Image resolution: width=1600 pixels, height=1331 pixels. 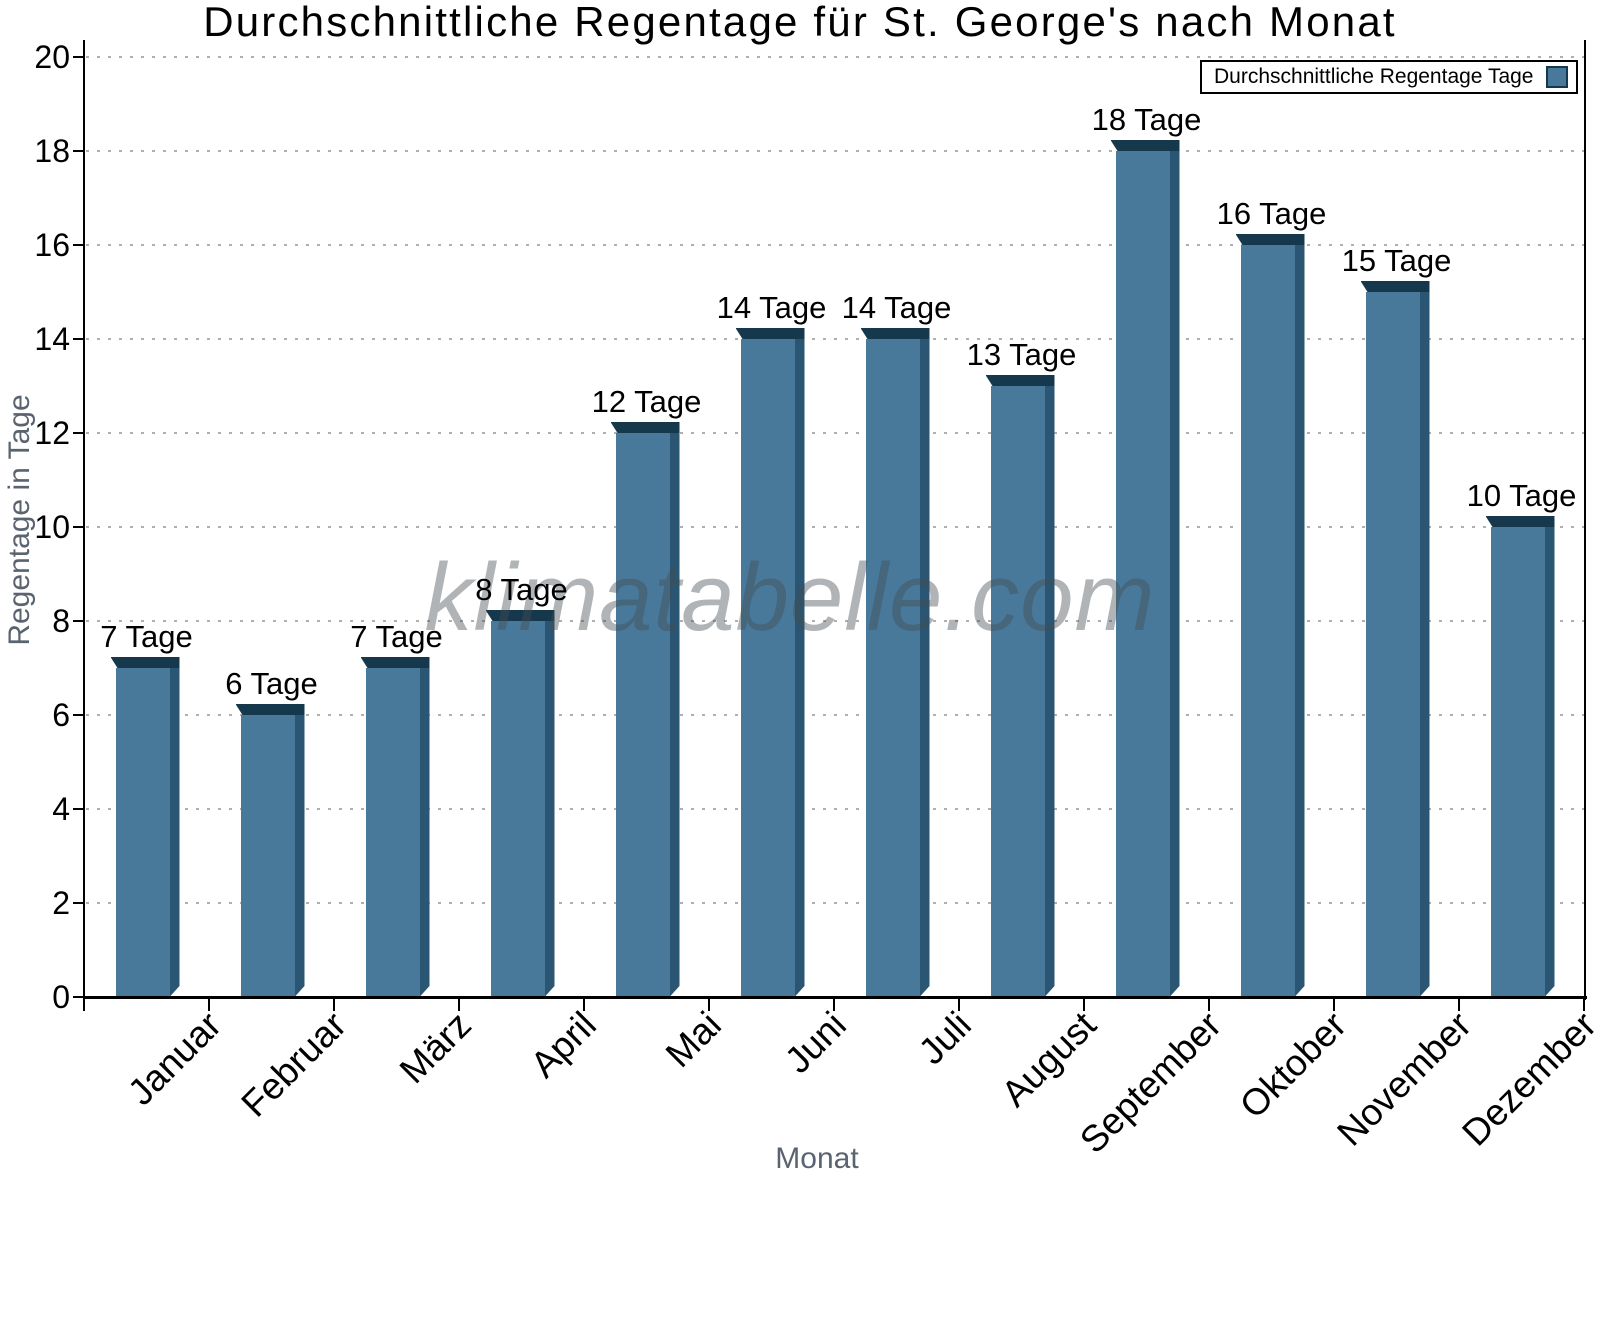 I want to click on bar-value-label: 10 Tage, so click(x=1511, y=496).